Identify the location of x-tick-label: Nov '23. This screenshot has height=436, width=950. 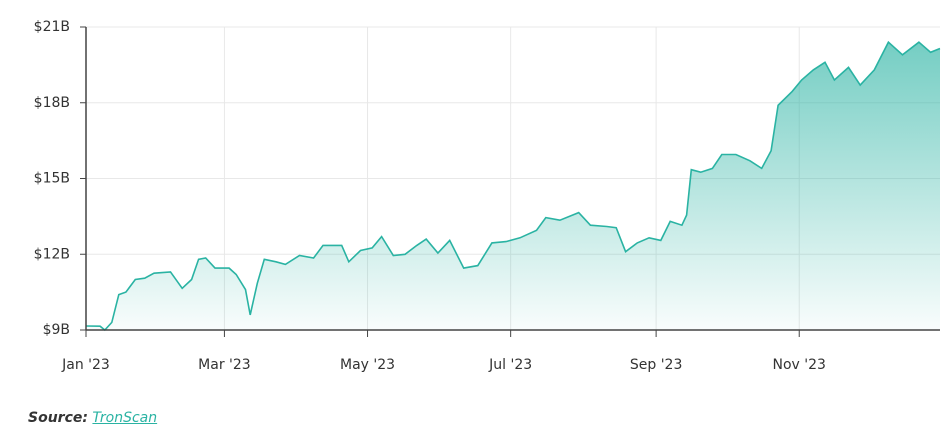
(799, 365).